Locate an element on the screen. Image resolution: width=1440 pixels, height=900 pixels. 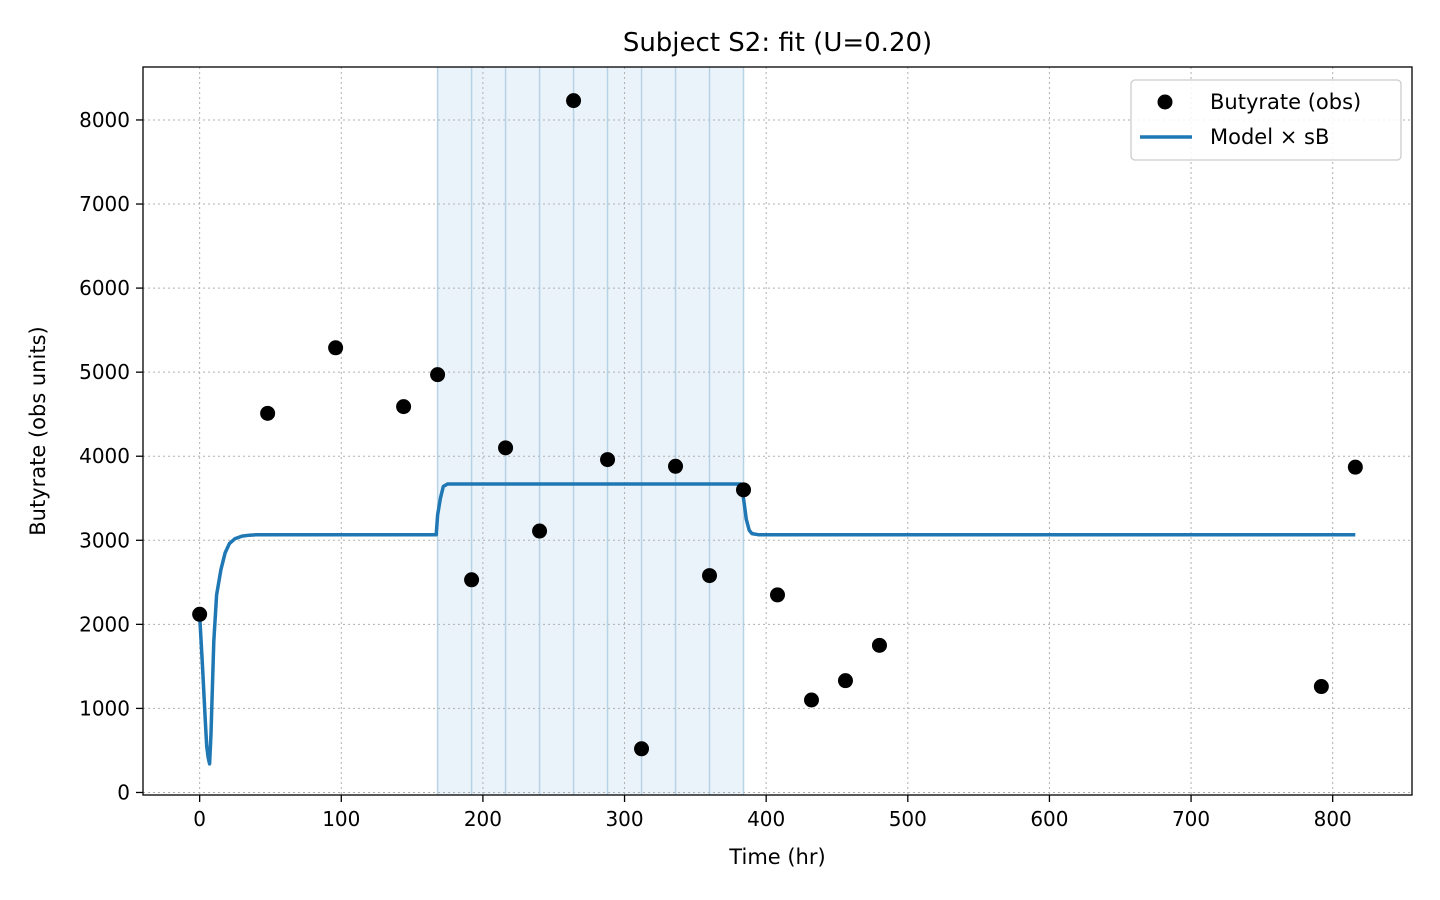
x-tick-label: 600 is located at coordinates (1049, 819).